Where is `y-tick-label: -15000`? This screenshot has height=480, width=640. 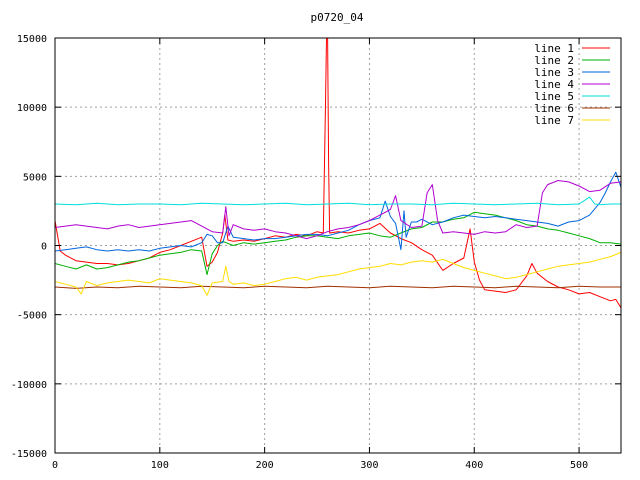
y-tick-label: -15000 is located at coordinates (29, 454).